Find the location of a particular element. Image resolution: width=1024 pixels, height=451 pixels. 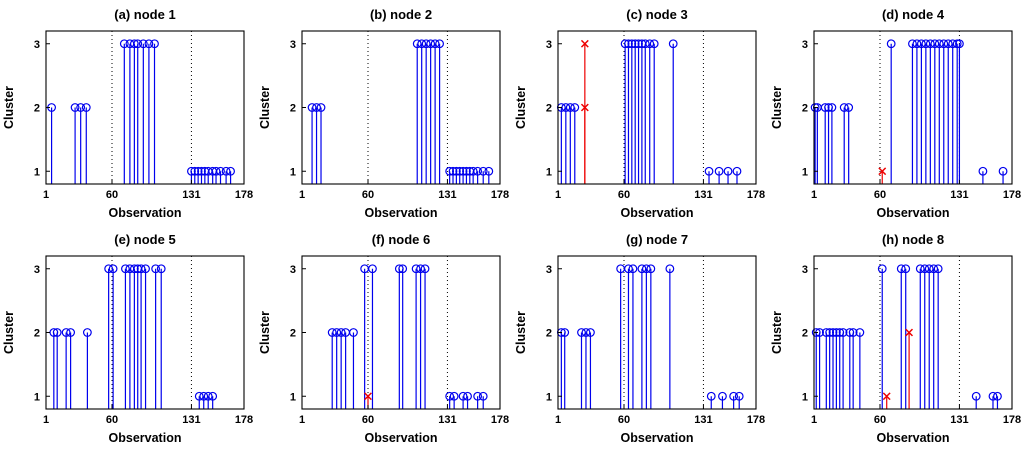

subplot-title: (h) node 8 is located at coordinates (913, 239).